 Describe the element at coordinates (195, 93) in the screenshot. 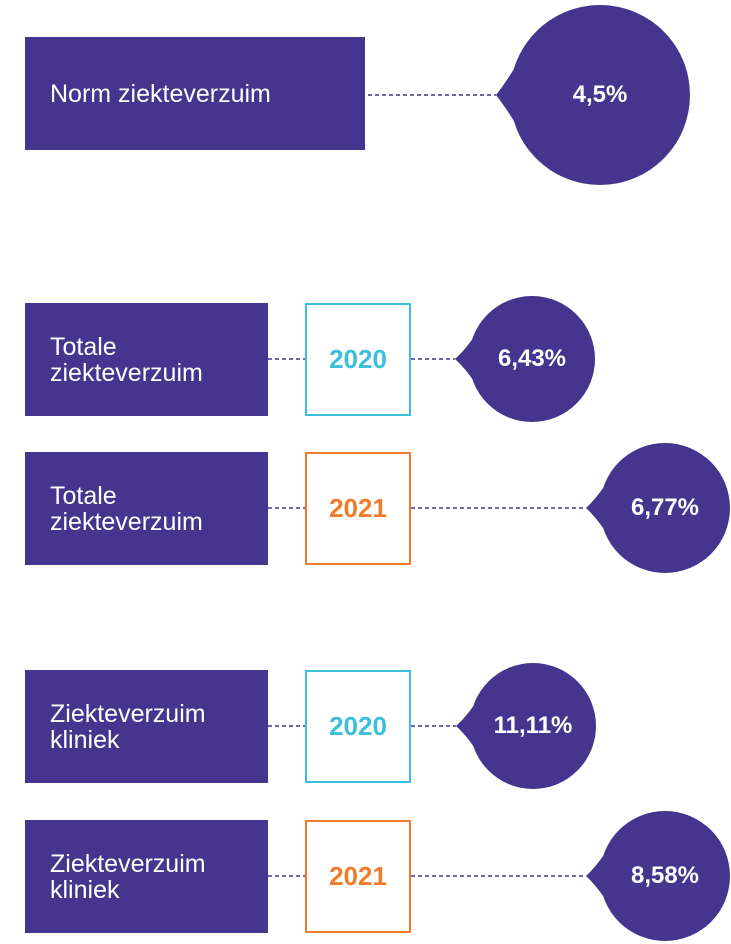

I see `label-box: Norm ziekteverzuim` at that location.